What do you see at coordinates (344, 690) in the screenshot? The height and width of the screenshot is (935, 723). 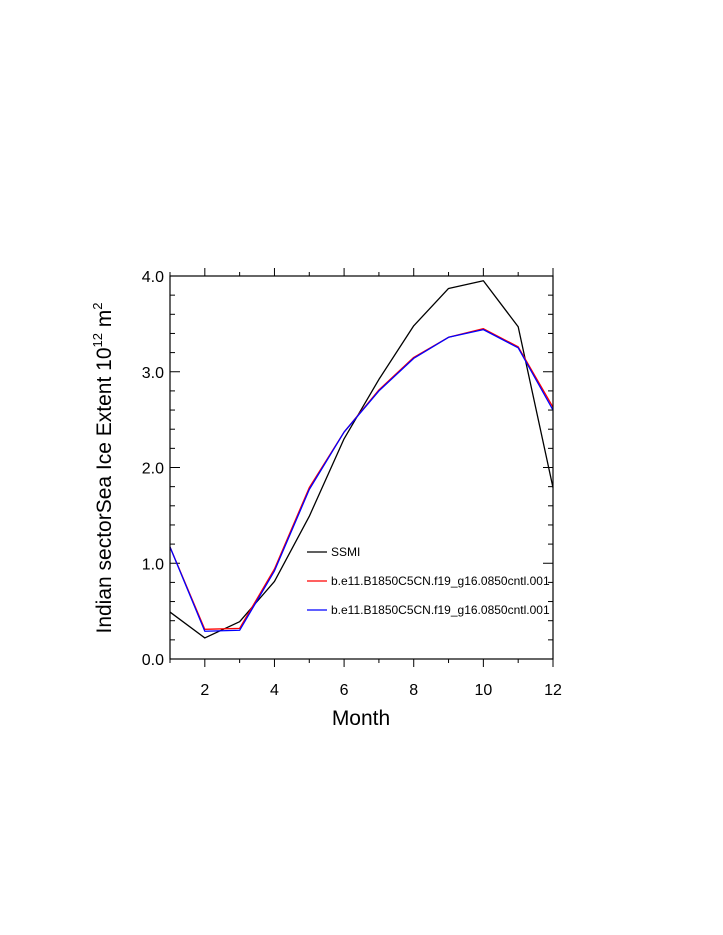 I see `x-tick-label: 6` at bounding box center [344, 690].